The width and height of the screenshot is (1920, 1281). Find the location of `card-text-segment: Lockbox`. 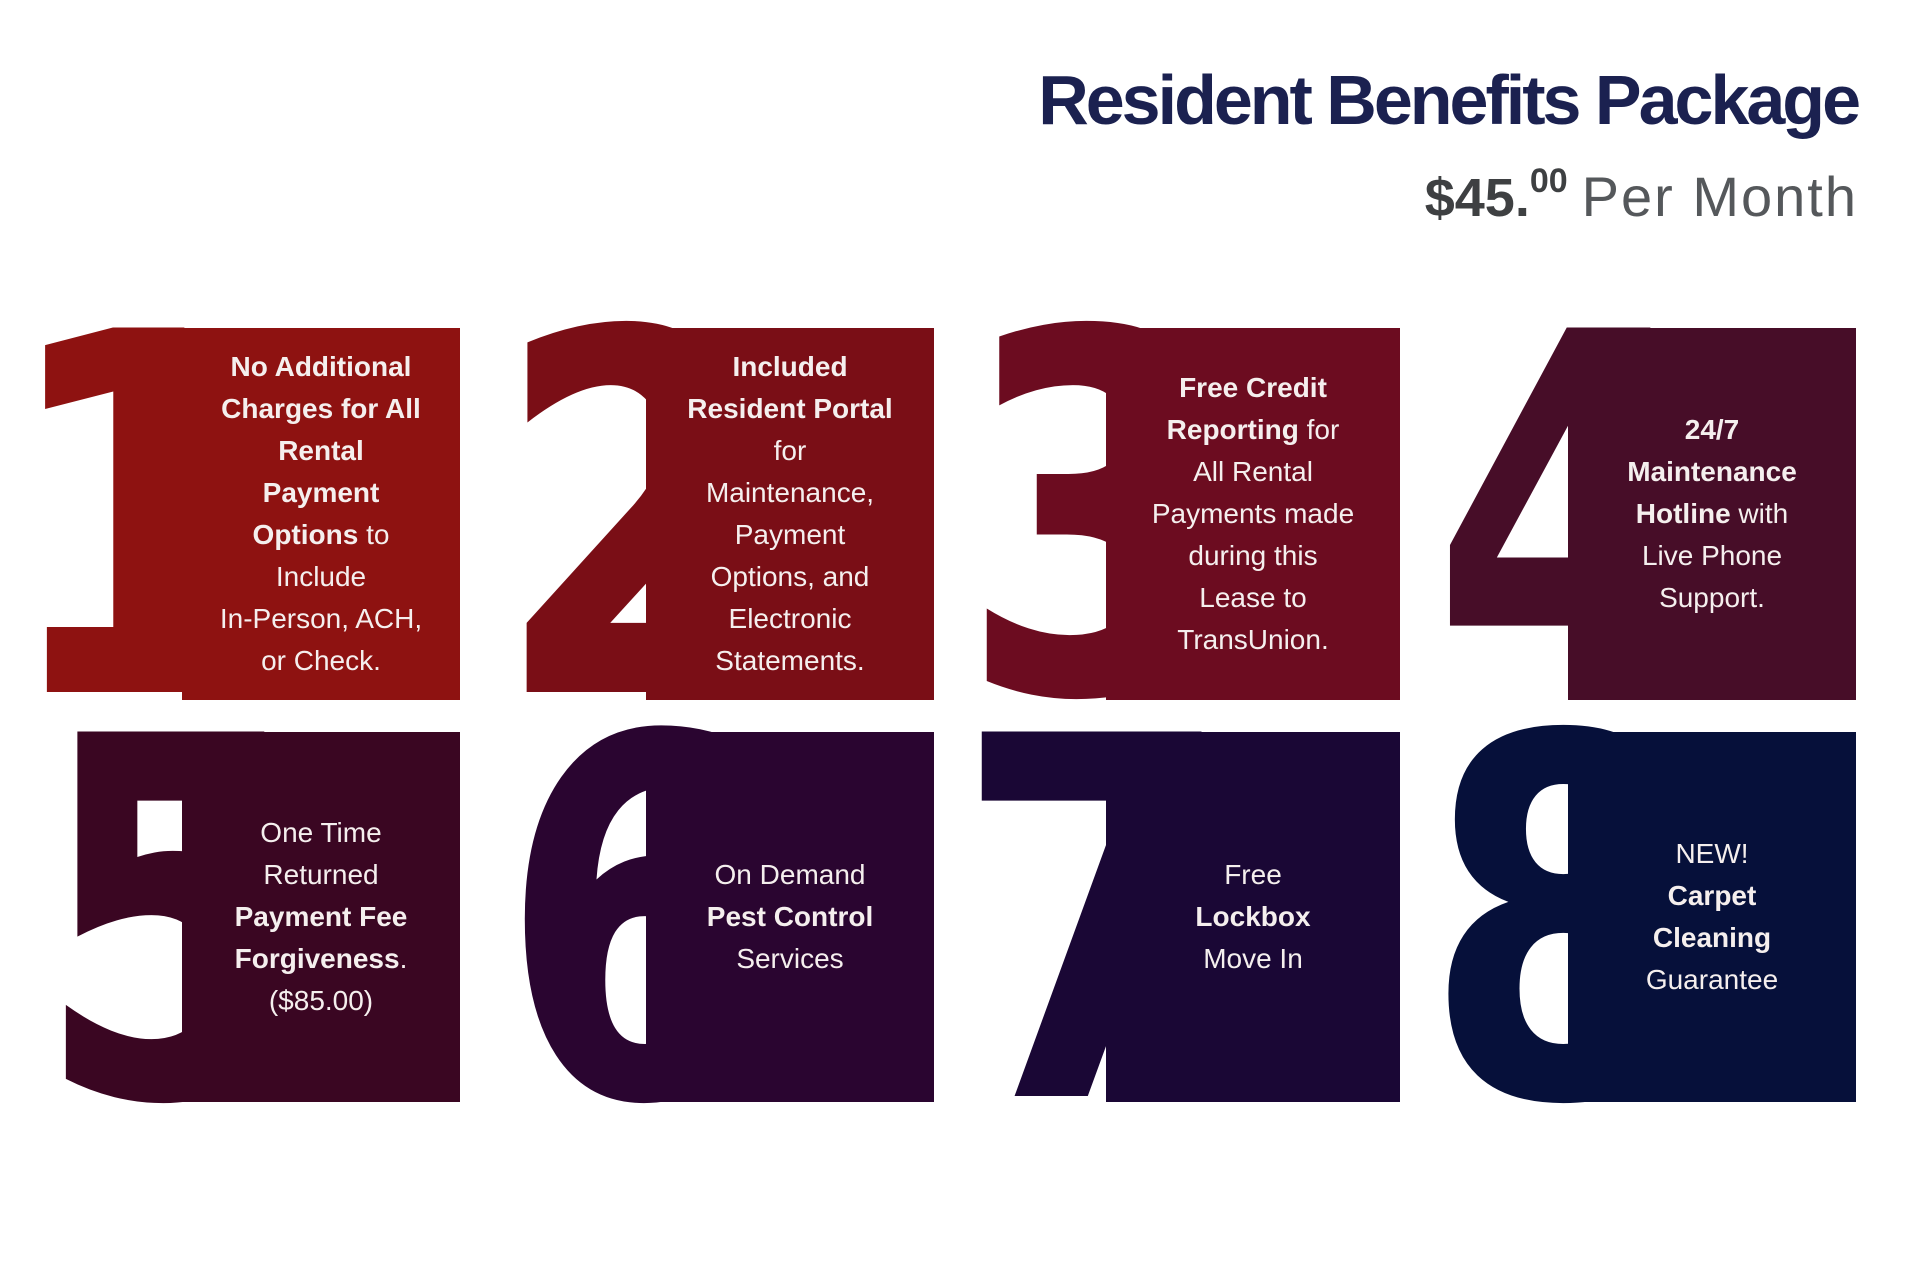

card-text-segment: Lockbox is located at coordinates (1253, 916).